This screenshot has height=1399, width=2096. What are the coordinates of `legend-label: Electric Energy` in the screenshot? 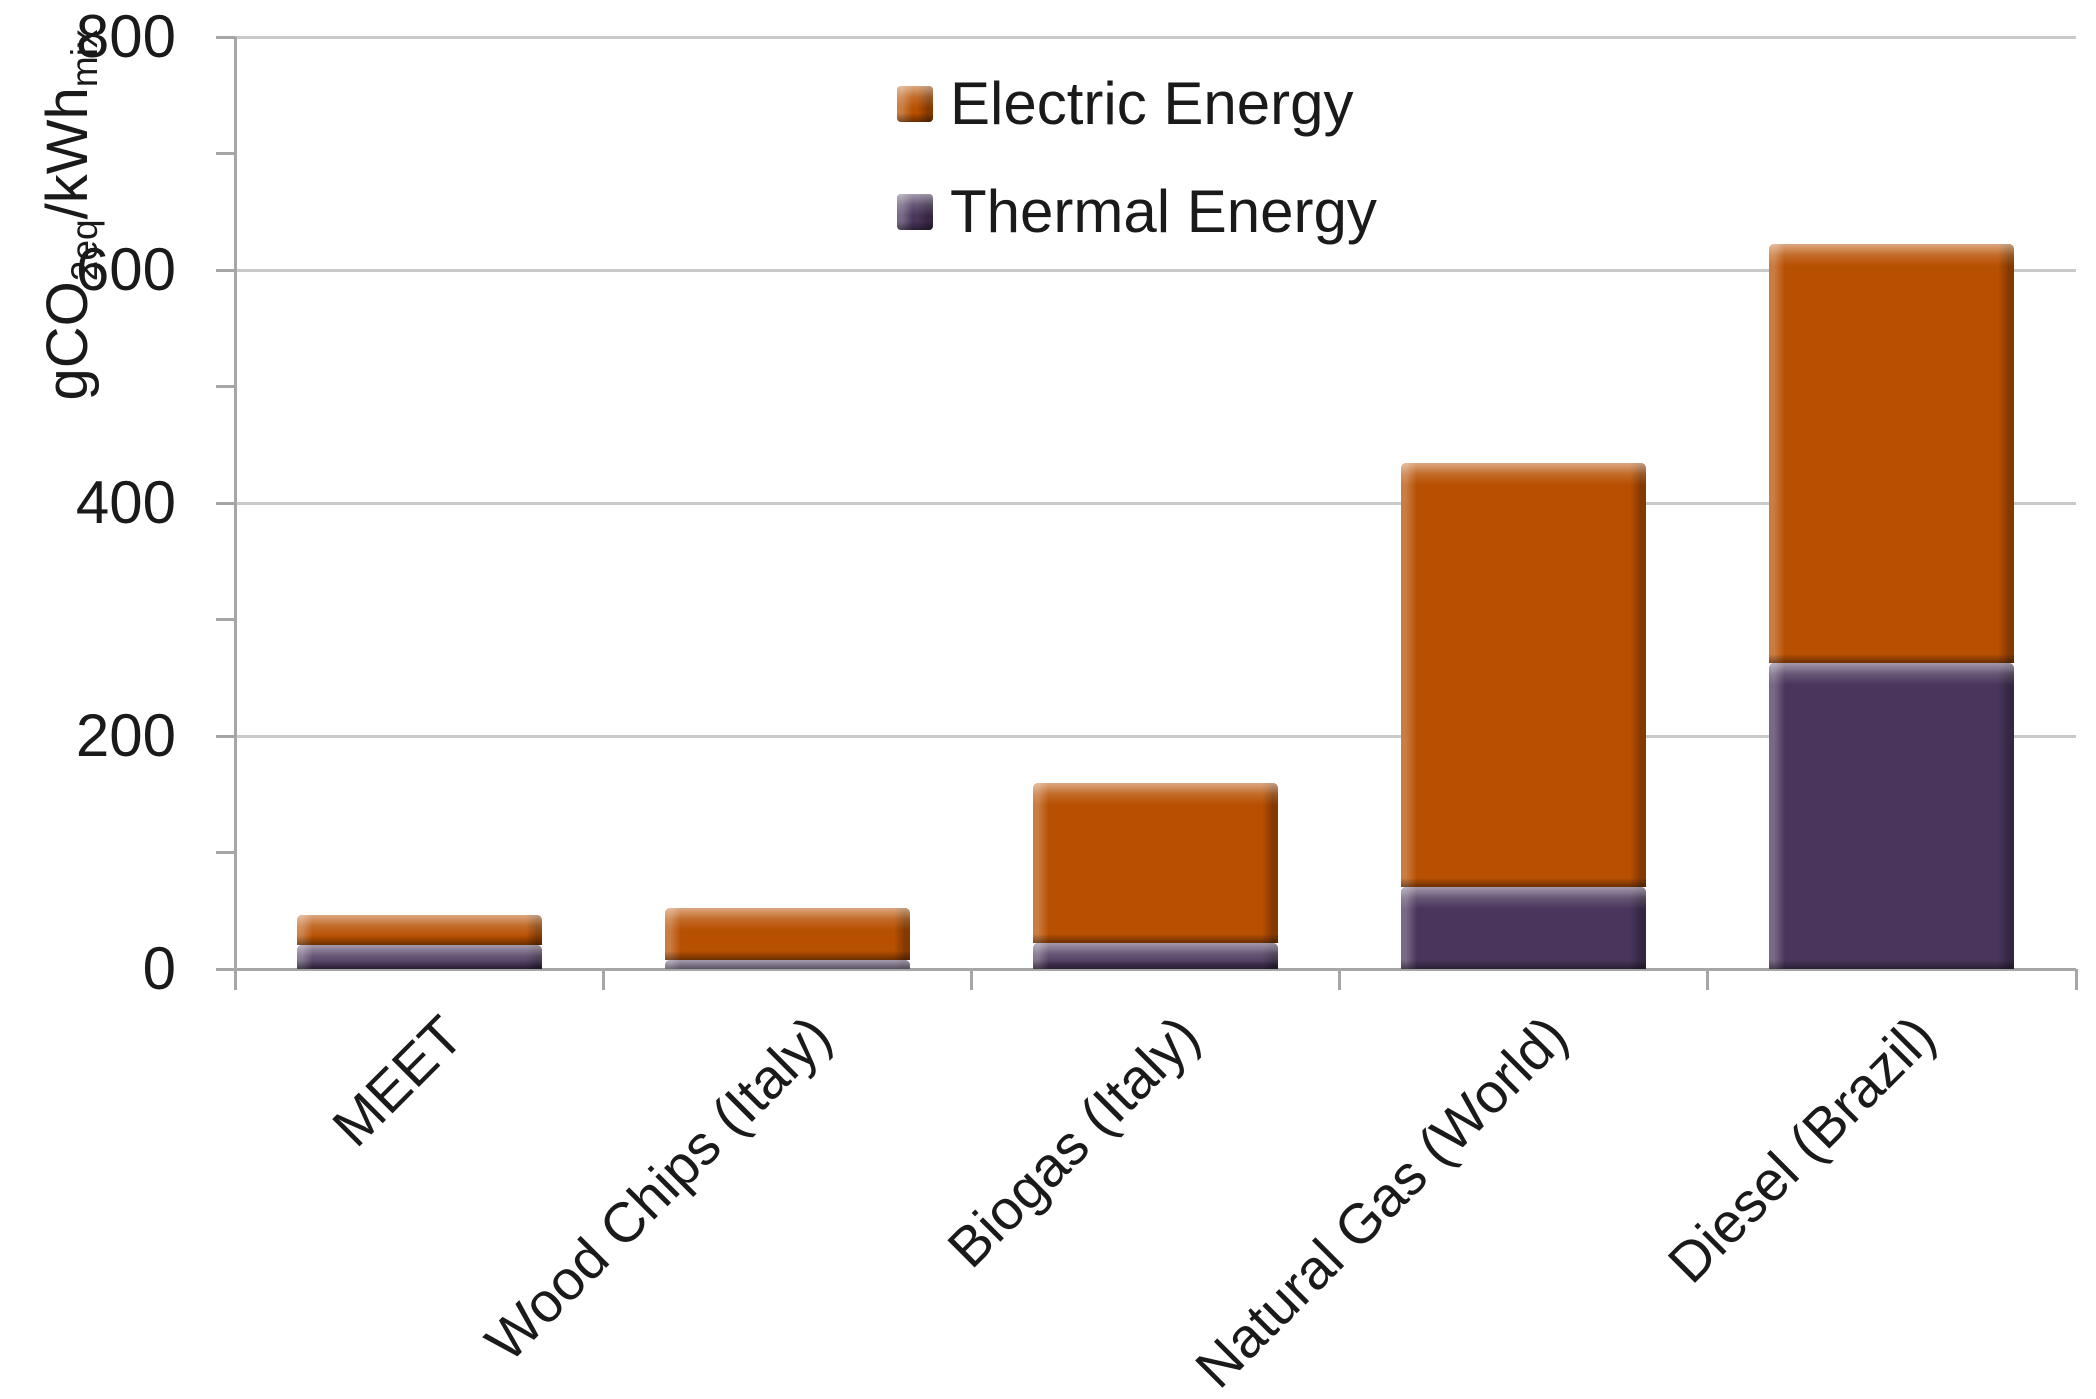 It's located at (1152, 103).